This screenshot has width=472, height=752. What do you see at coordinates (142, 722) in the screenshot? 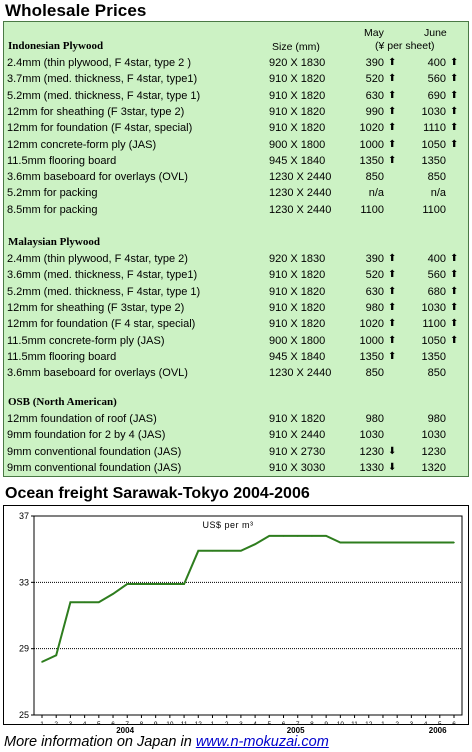
I see `x-tick-label: 8` at bounding box center [142, 722].